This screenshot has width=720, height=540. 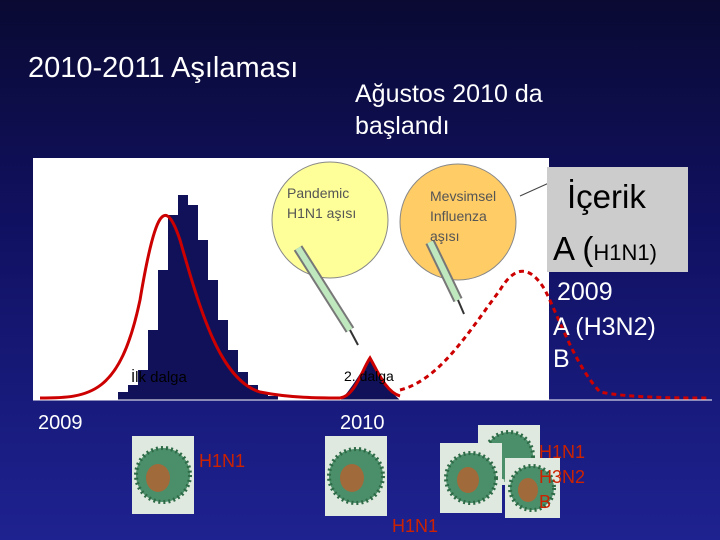 I want to click on second-wave-area, so click(x=370, y=380).